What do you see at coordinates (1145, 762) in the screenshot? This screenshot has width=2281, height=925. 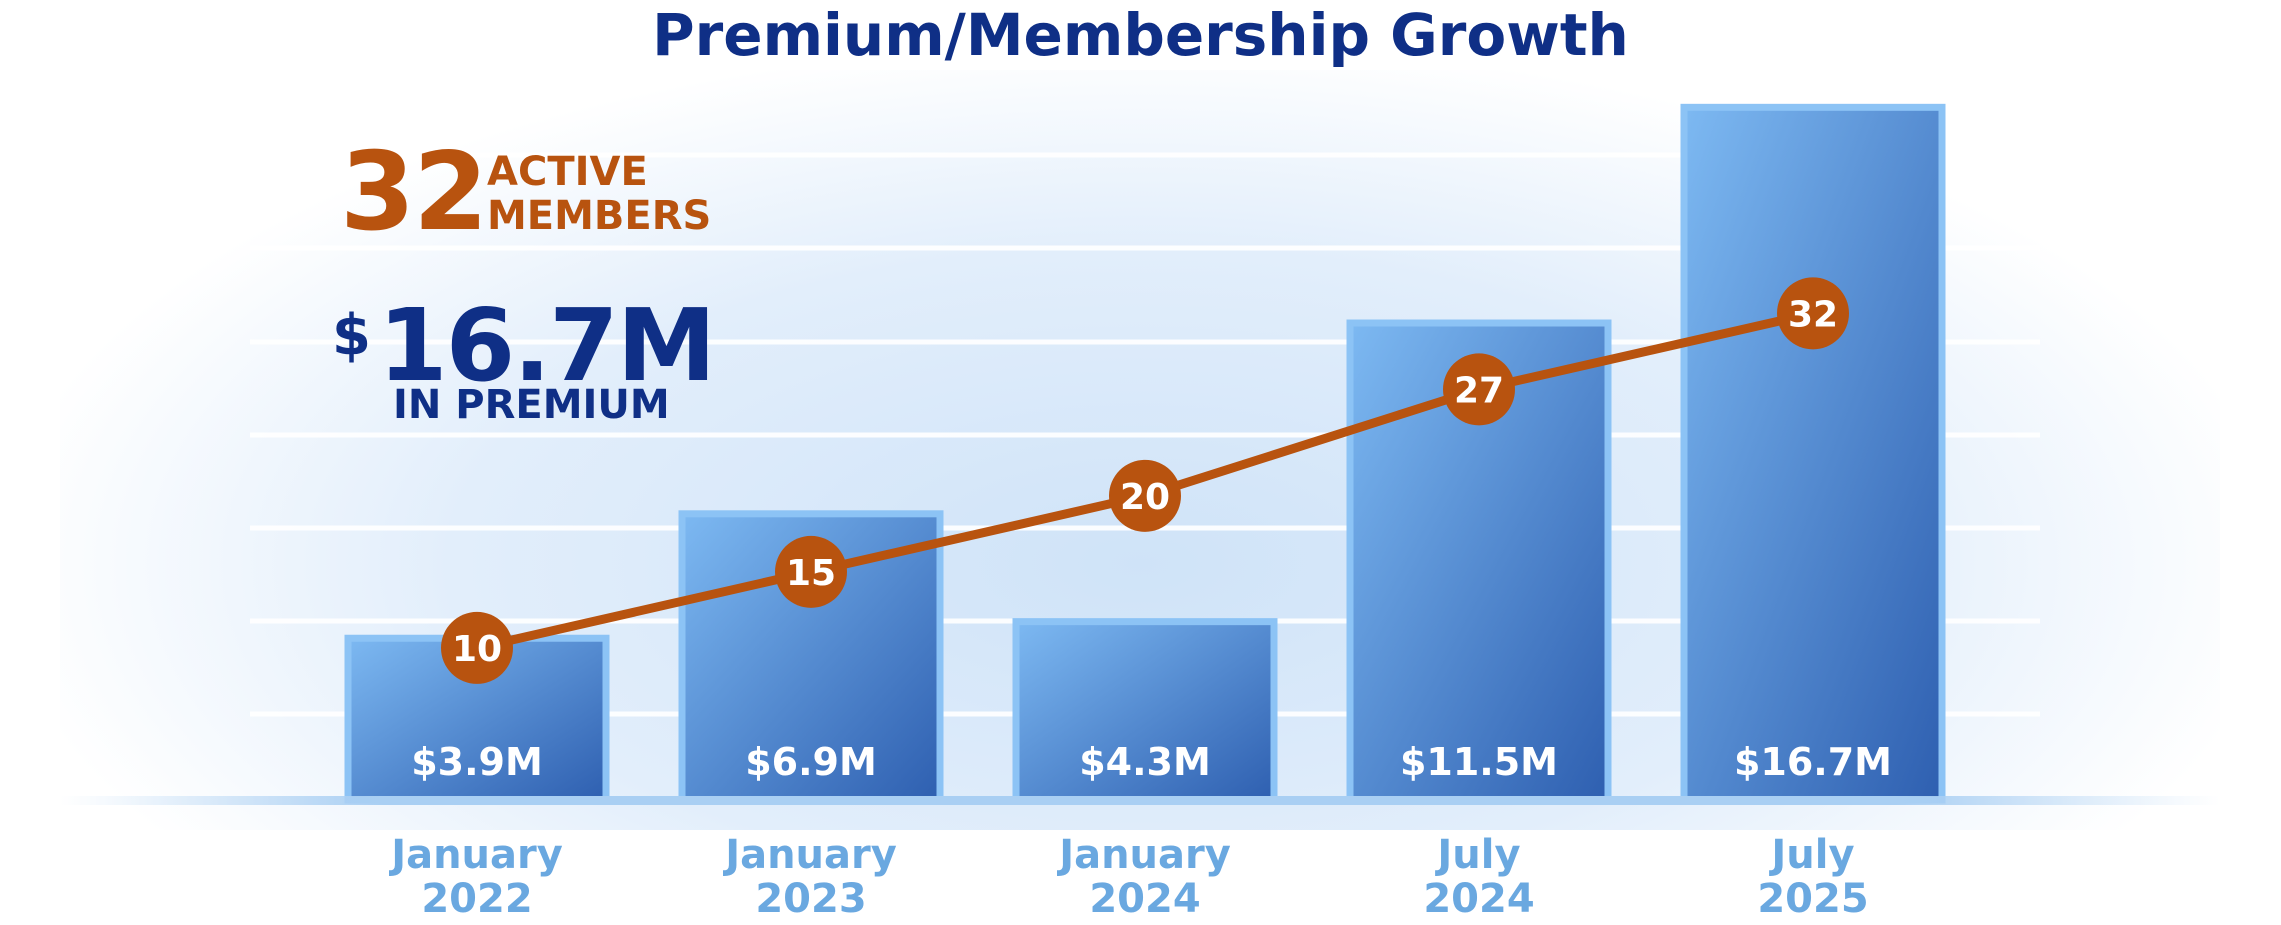 I see `bar-value-label-2: $4.3M` at bounding box center [1145, 762].